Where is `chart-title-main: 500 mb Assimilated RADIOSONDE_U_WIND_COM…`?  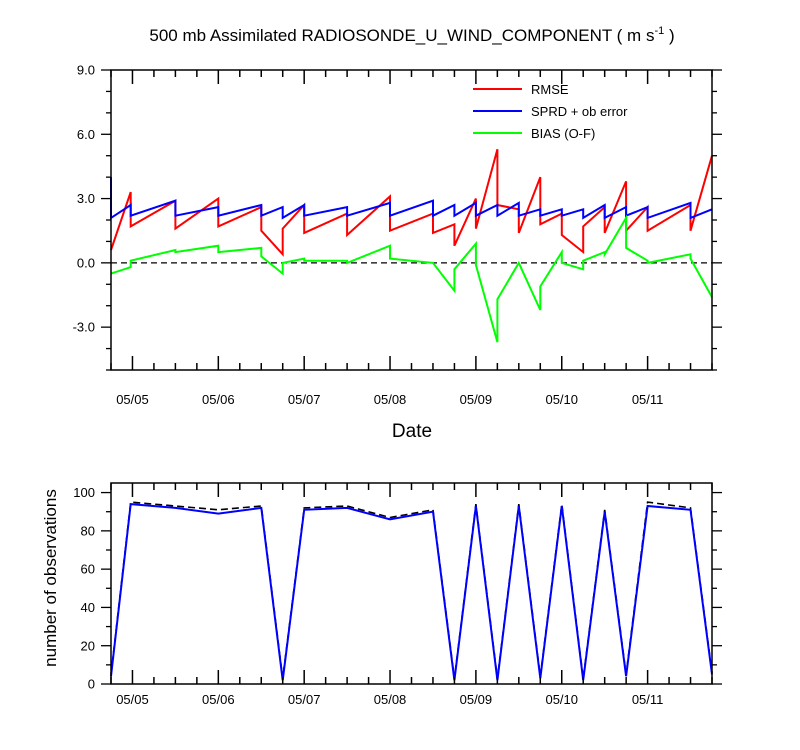 chart-title-main: 500 mb Assimilated RADIOSONDE_U_WIND_COM… is located at coordinates (380, 35).